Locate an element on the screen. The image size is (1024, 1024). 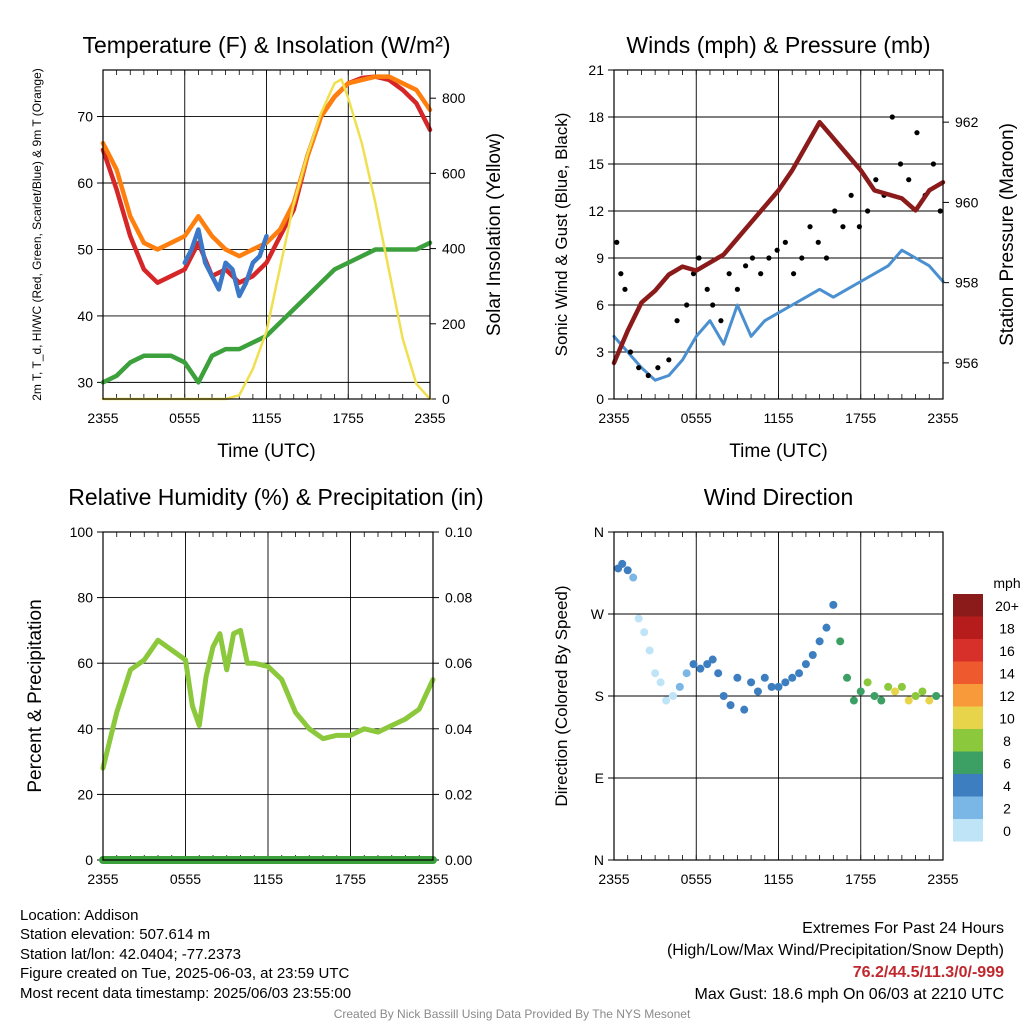
station-elevation: Station elevation: 507.614 m is located at coordinates (115, 935).